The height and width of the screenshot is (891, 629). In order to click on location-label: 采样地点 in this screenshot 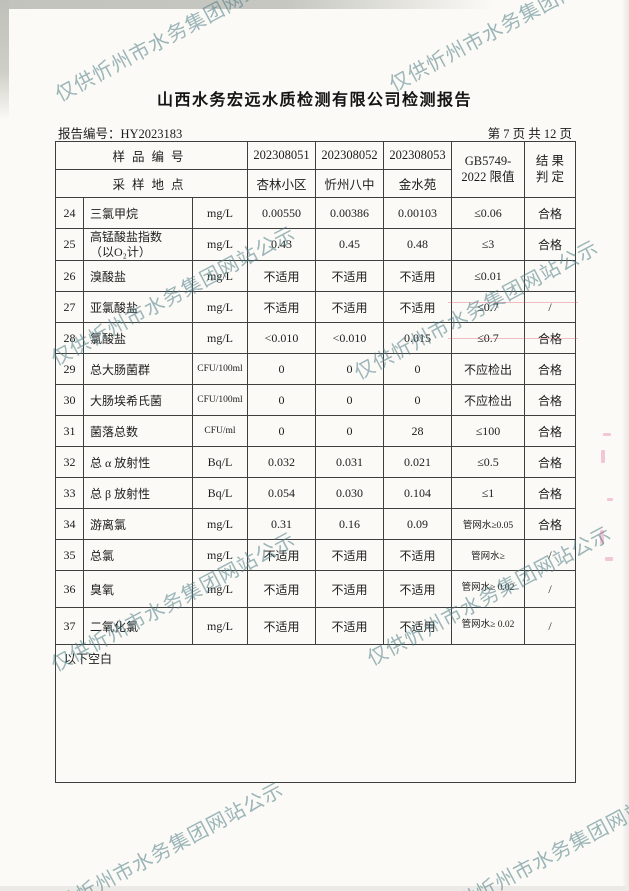, I will do `click(151, 183)`.